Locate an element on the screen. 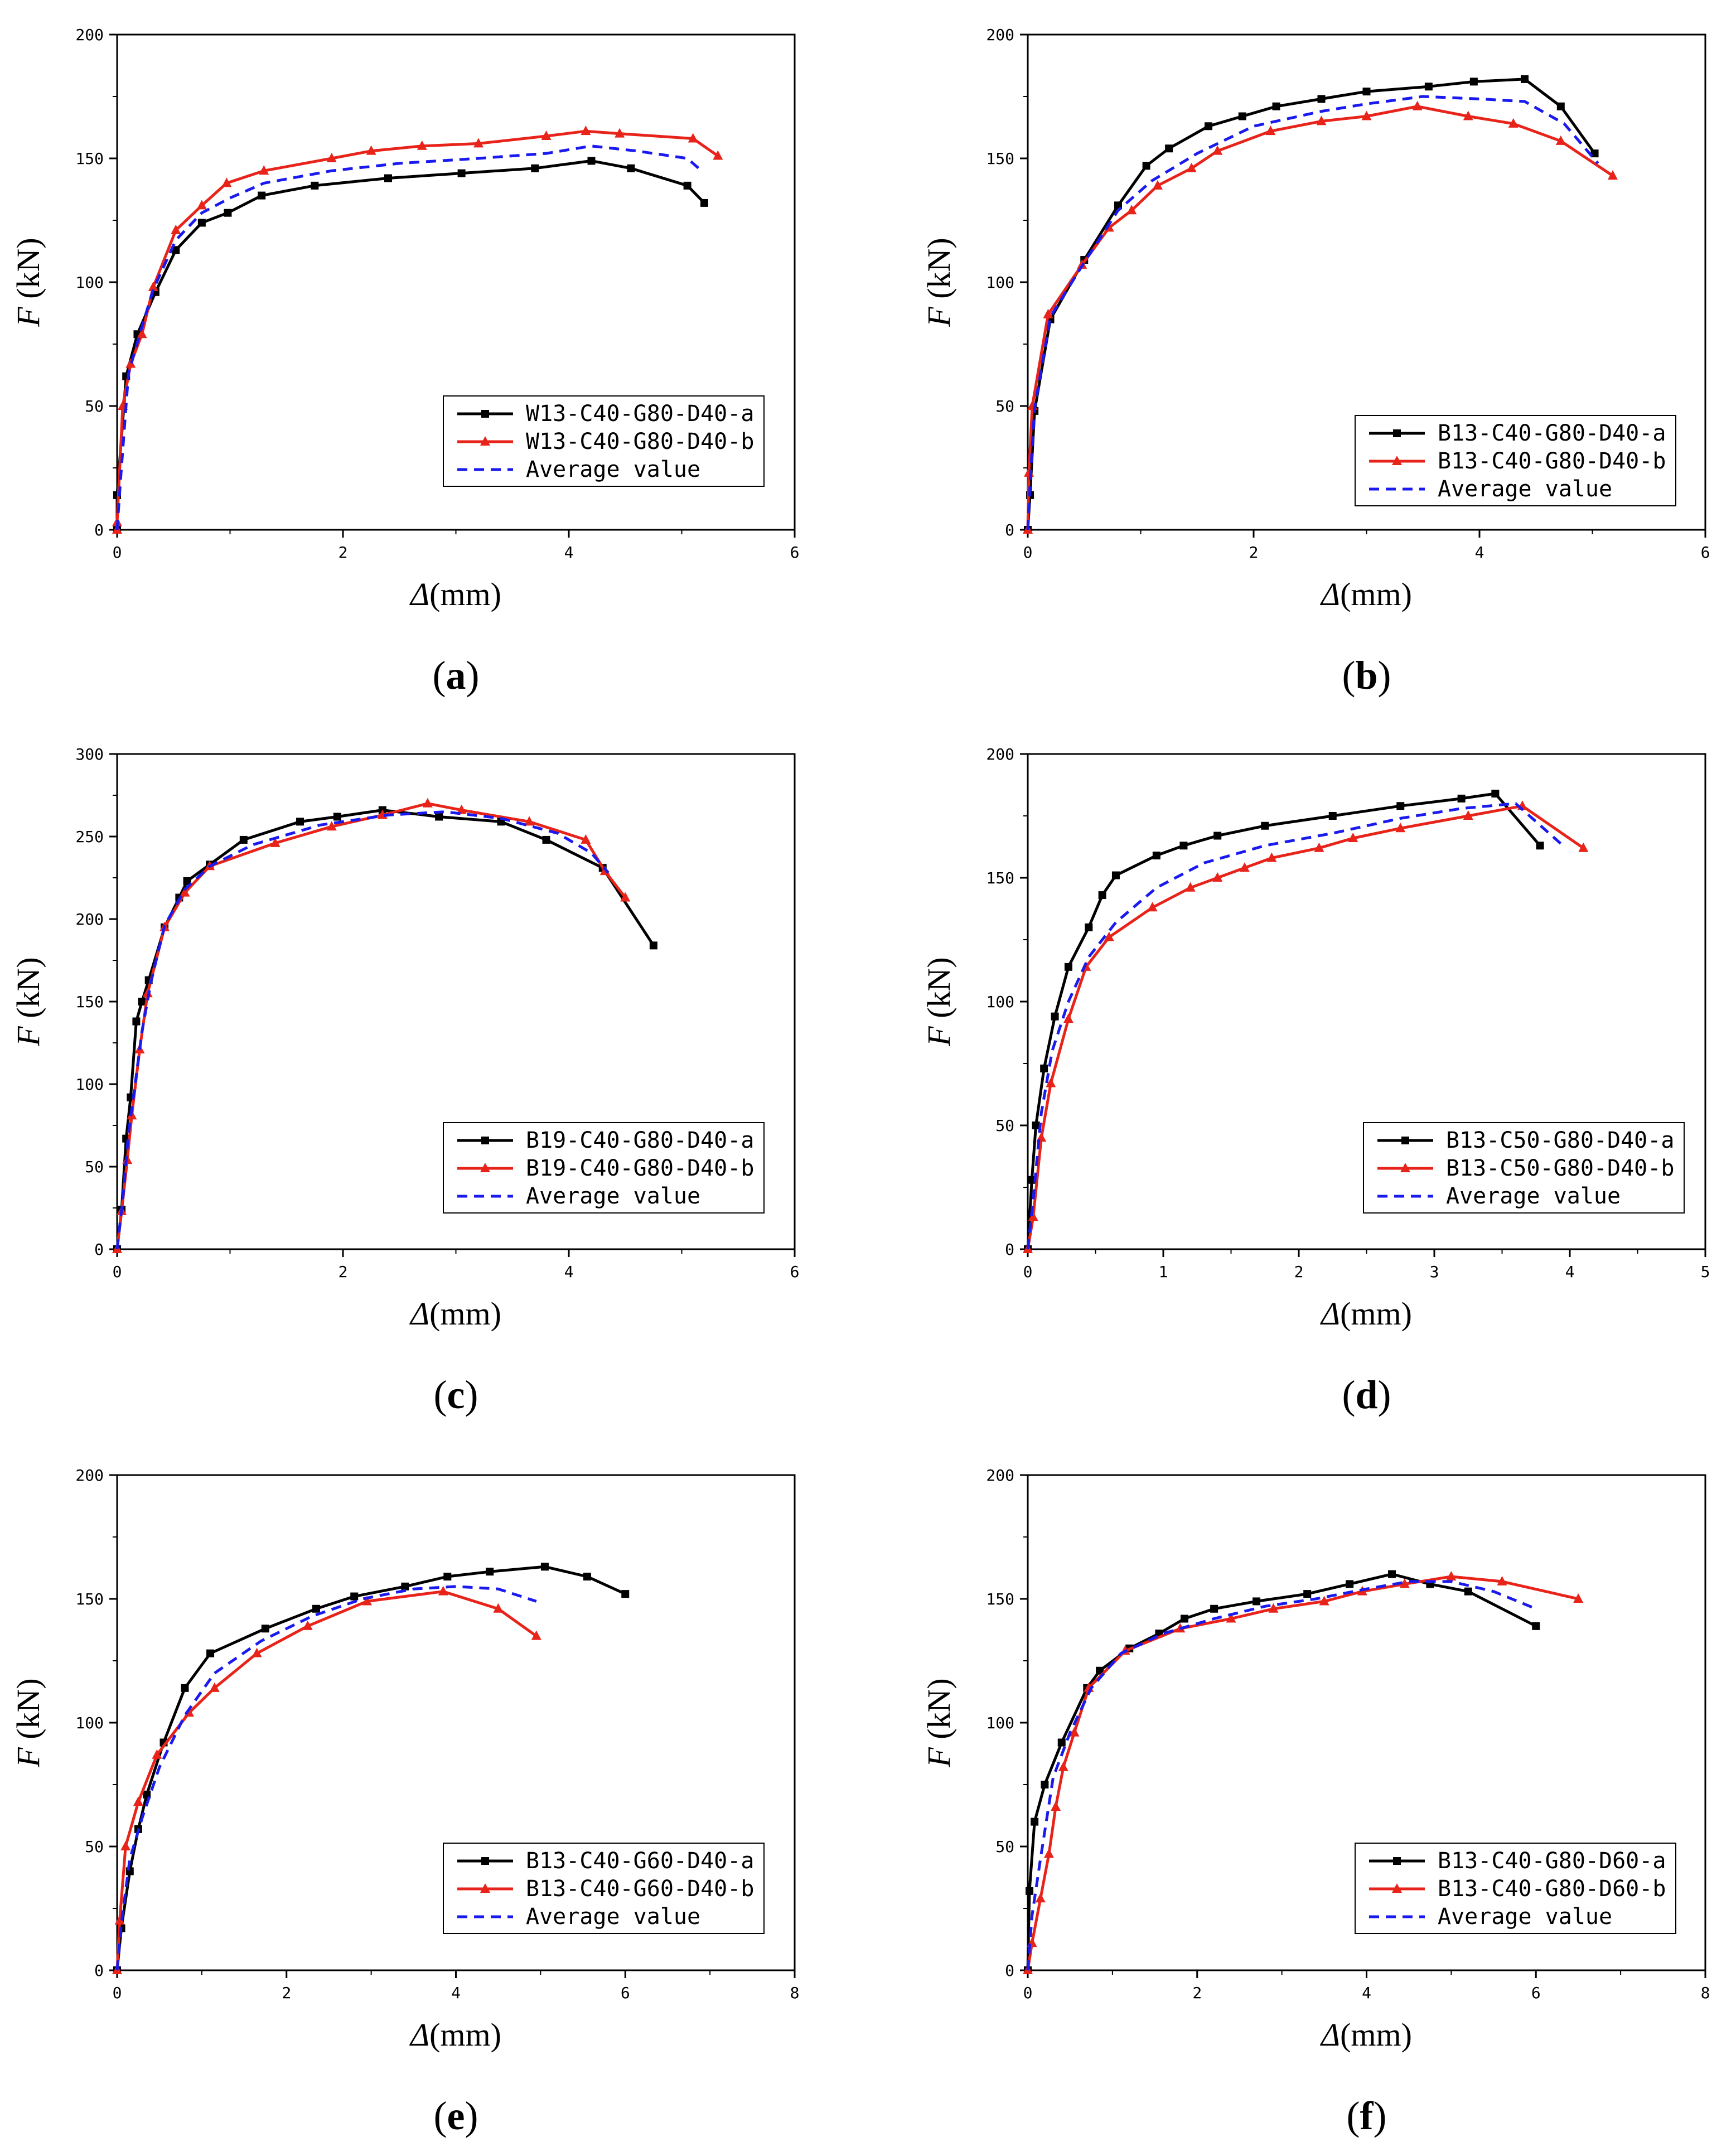 This screenshot has width=1736, height=2156. series-Average value is located at coordinates (1281, 1775).